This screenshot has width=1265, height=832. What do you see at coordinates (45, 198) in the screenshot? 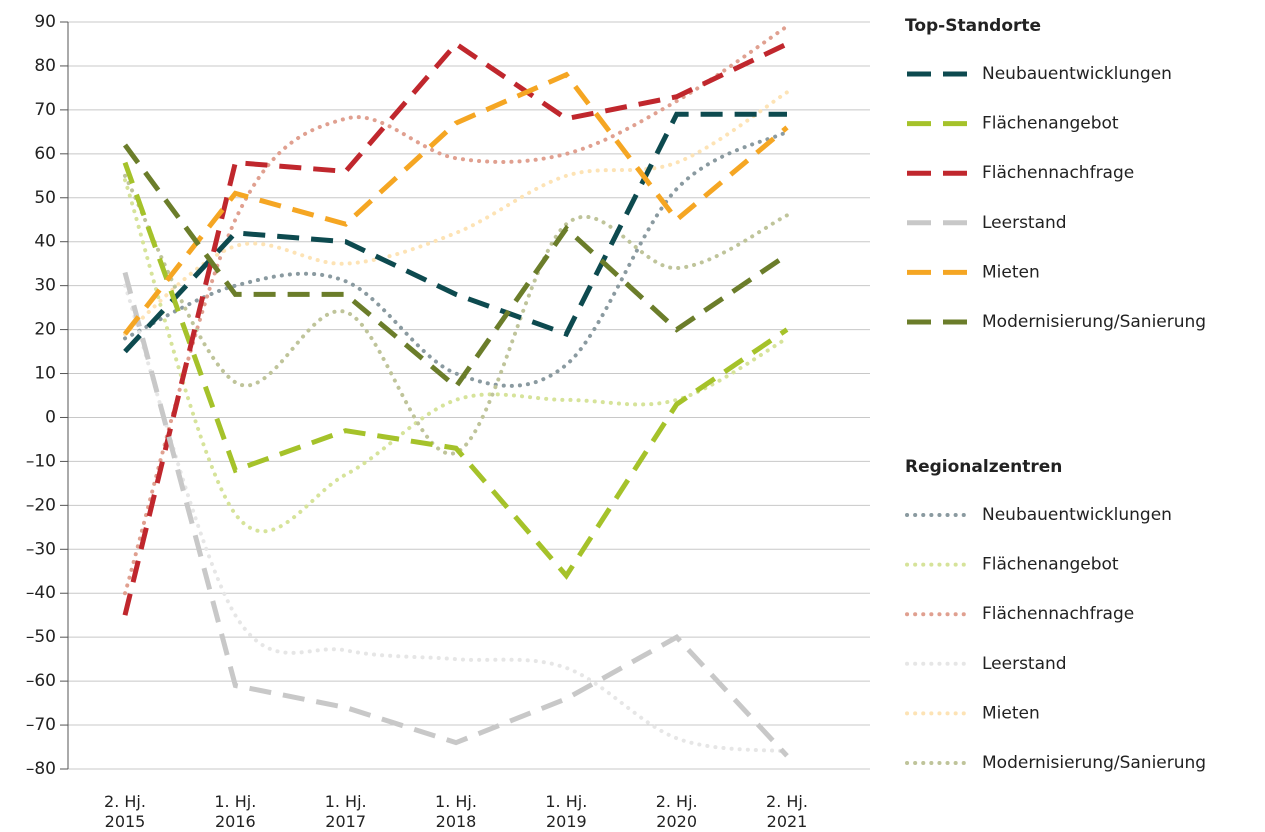
I see `y-tick-label: 50` at bounding box center [45, 198].